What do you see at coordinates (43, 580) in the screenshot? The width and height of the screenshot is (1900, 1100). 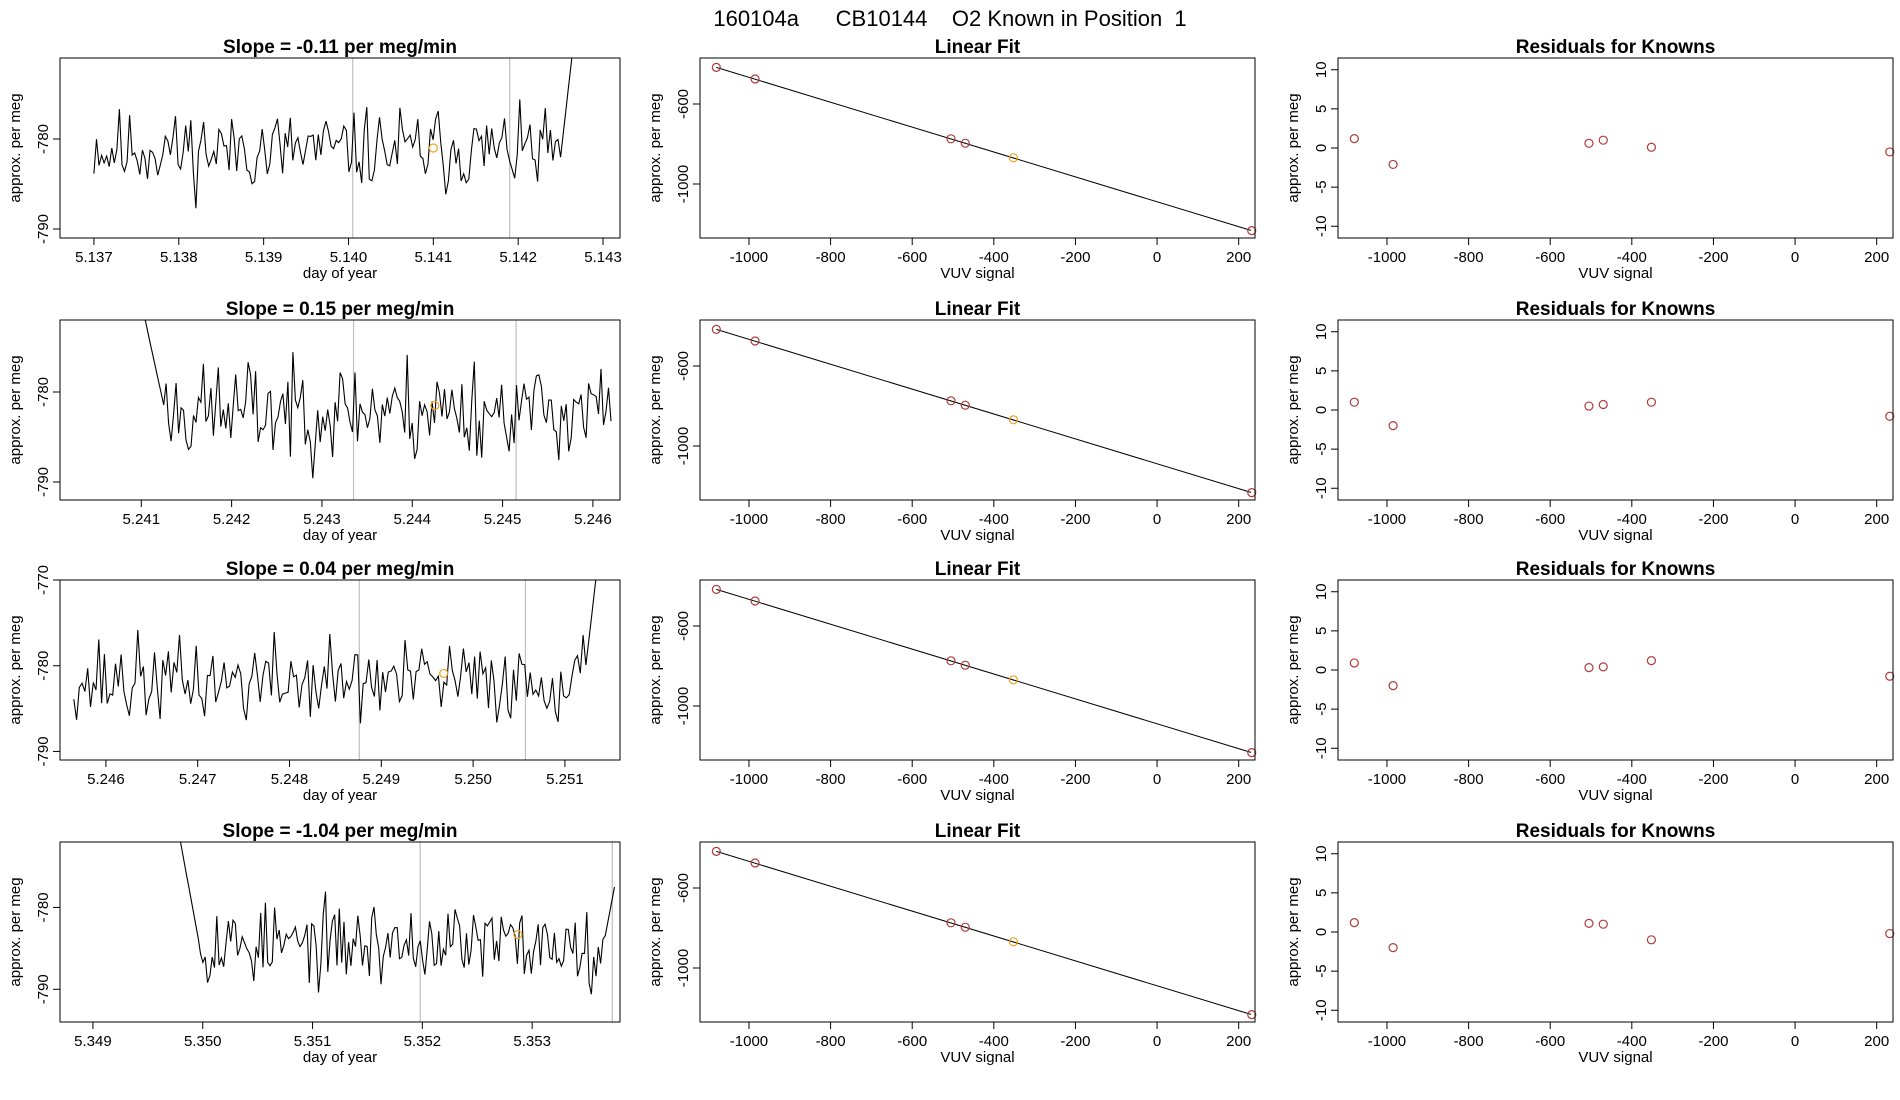 I see `y-tick-label: -770` at bounding box center [43, 580].